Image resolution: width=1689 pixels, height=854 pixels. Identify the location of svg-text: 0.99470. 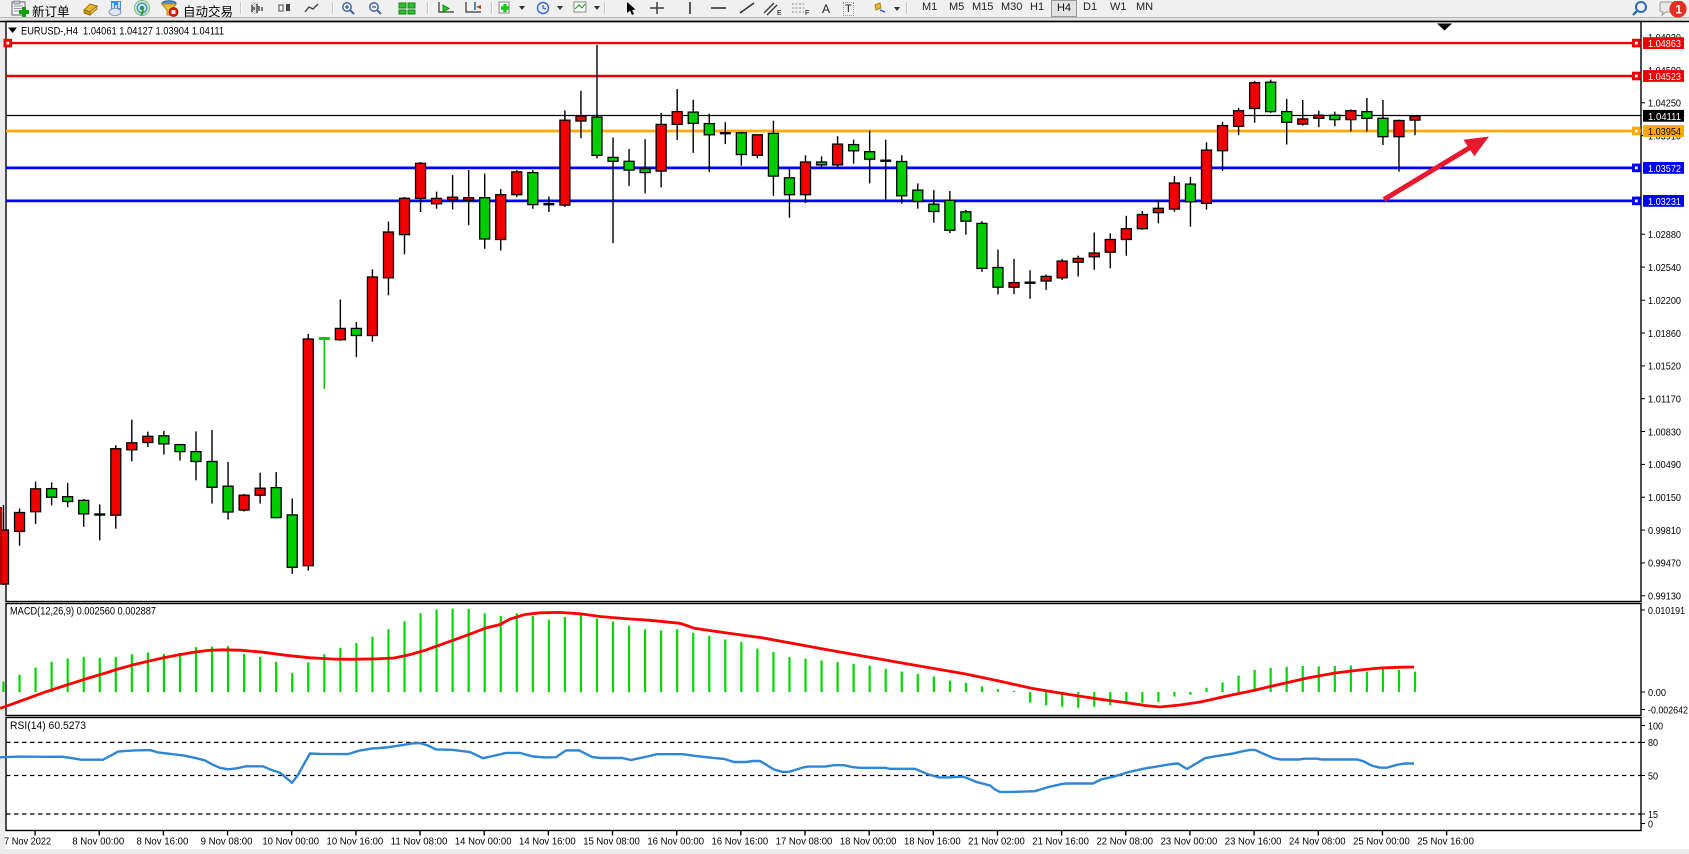
(1664, 564).